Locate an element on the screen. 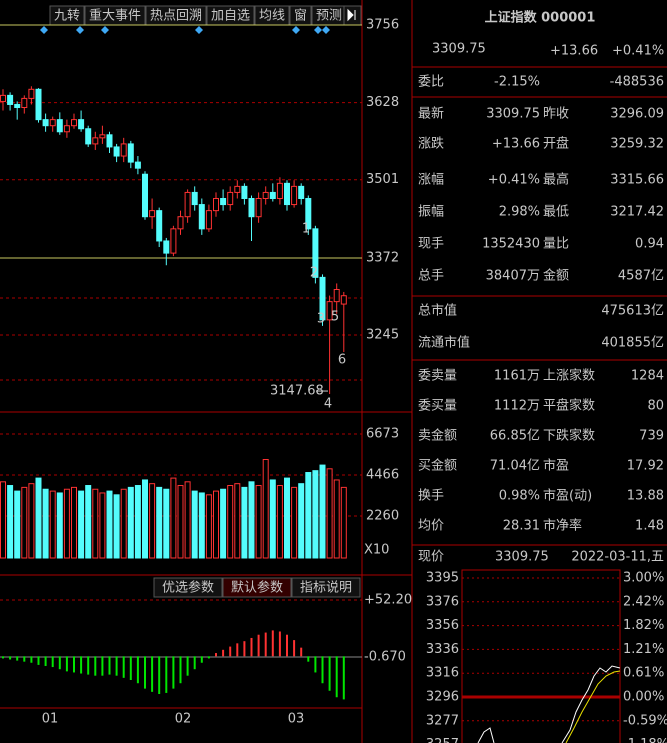  quote-label: 最低 is located at coordinates (556, 212).